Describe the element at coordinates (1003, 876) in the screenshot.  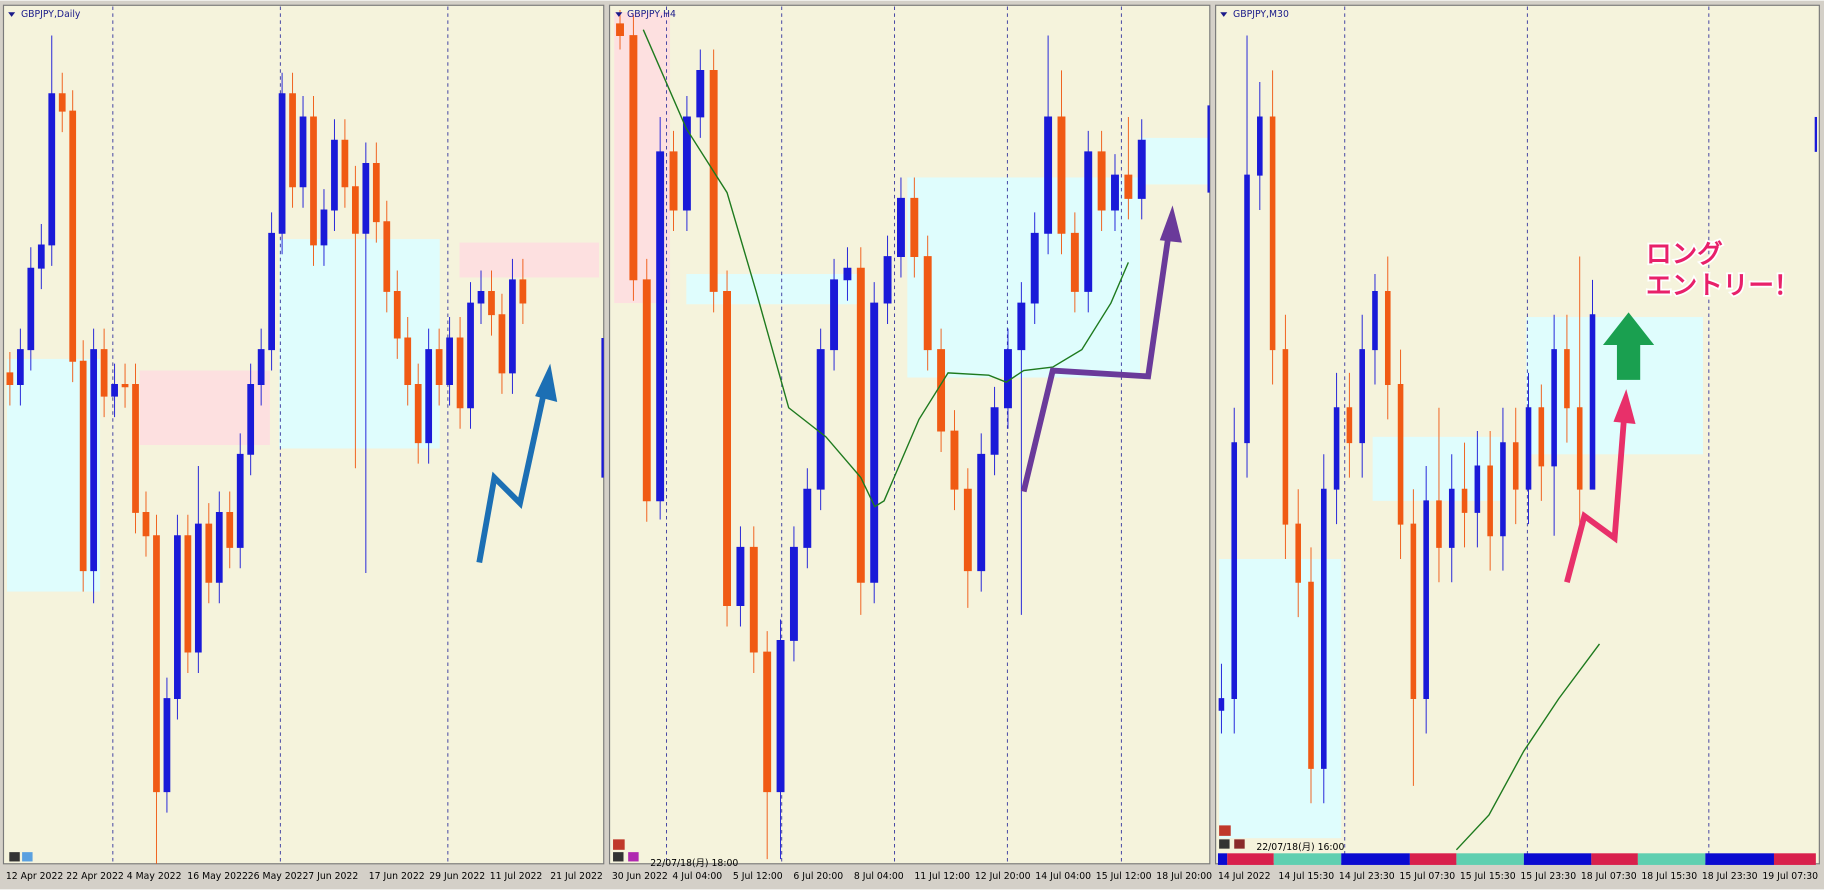
I see `x-axis-label: 12 Jul 20:00` at that location.